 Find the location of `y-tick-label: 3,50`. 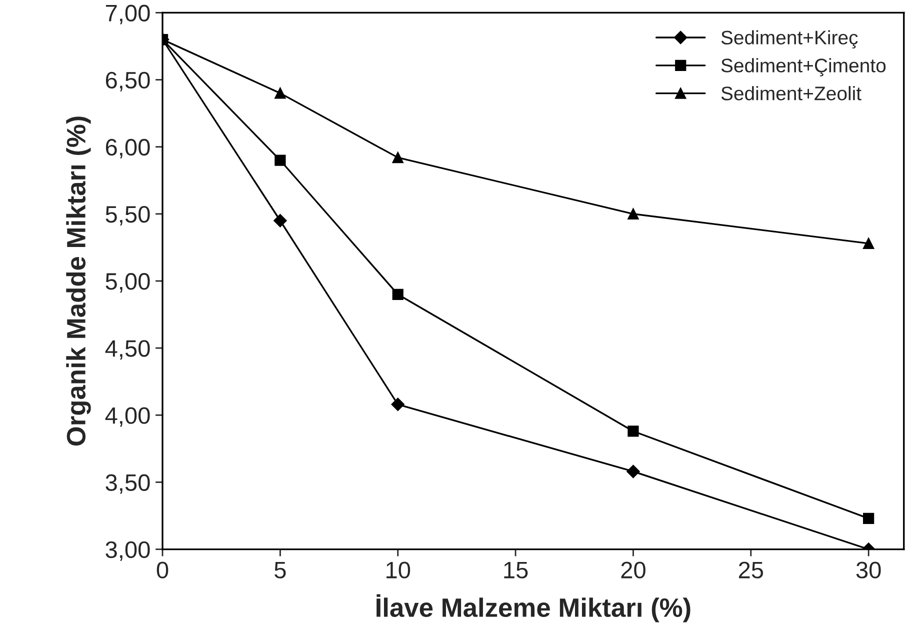

y-tick-label: 3,50 is located at coordinates (128, 484).